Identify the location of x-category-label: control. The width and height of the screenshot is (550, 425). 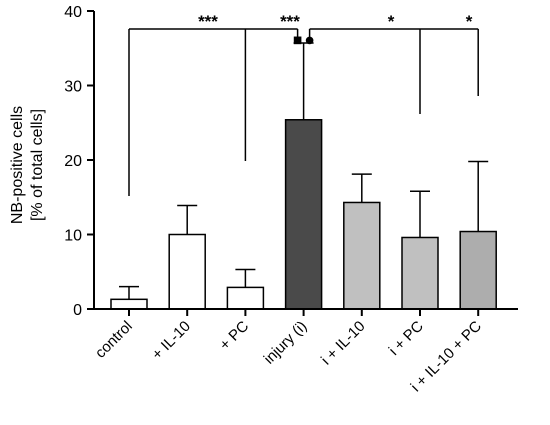
(114, 340).